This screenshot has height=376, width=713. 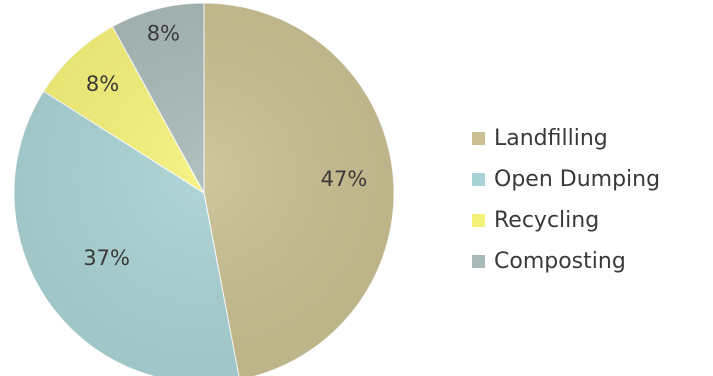 What do you see at coordinates (163, 34) in the screenshot?
I see `data-label-composting: 8%` at bounding box center [163, 34].